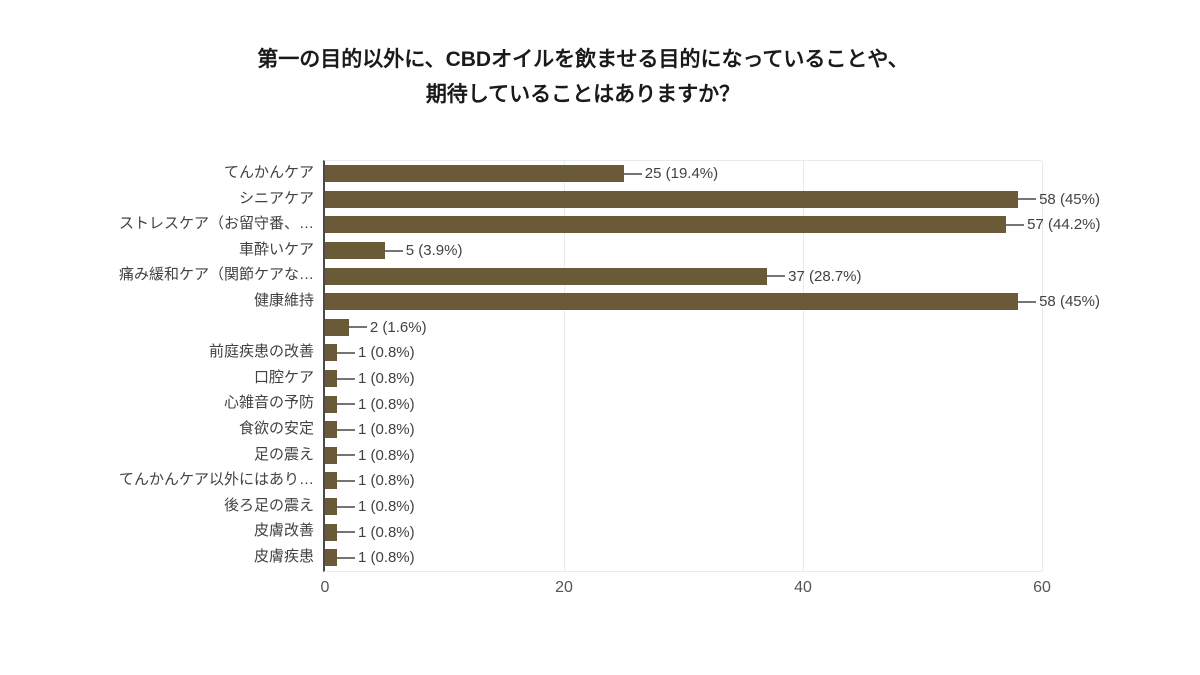  Describe the element at coordinates (276, 198) in the screenshot. I see `category-label: シニアケア` at that location.